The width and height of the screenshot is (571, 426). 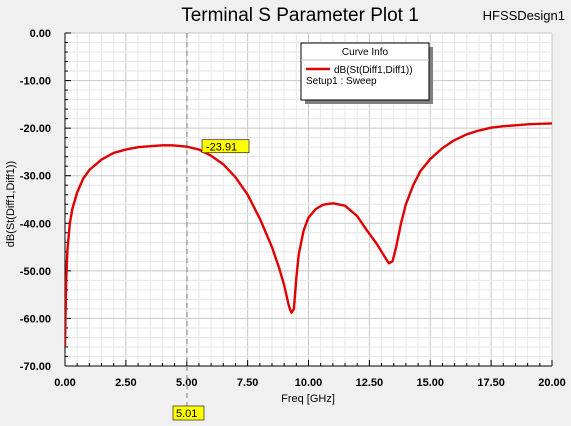 I want to click on x-tick-label: 10.00, so click(x=309, y=383).